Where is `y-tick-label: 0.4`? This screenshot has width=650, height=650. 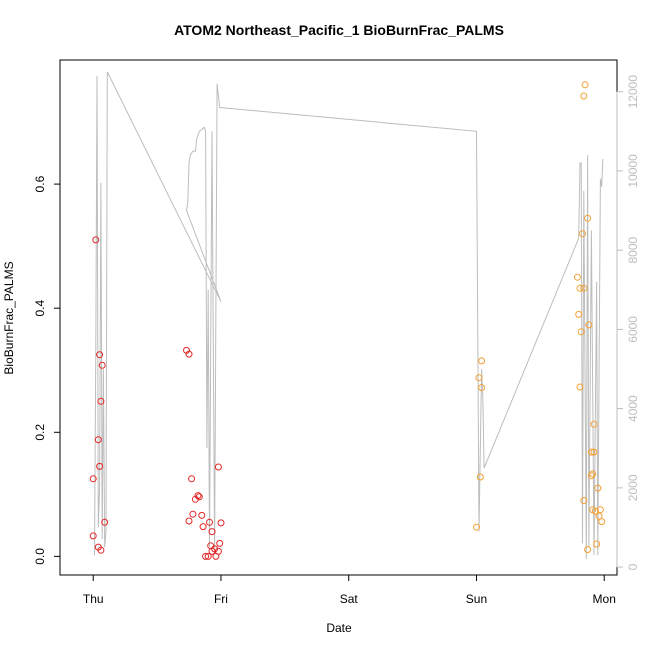
y-tick-label: 0.4 is located at coordinates (40, 308).